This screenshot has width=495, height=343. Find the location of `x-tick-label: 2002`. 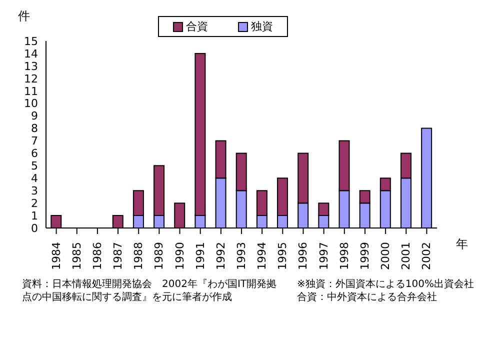

x-tick-label: 2002 is located at coordinates (427, 256).